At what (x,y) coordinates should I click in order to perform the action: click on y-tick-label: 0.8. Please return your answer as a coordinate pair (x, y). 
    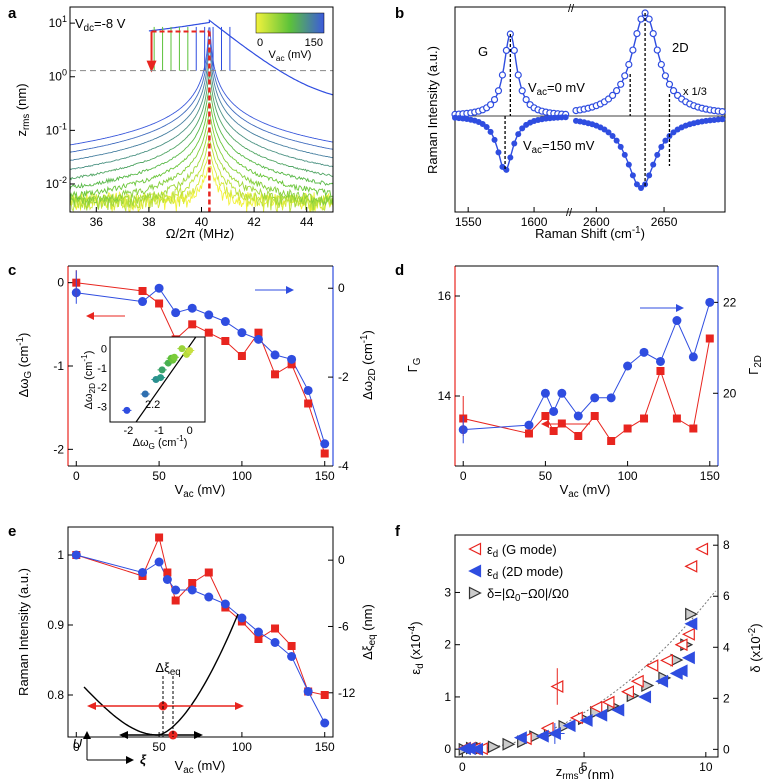
    Looking at the image, I should click on (55, 695).